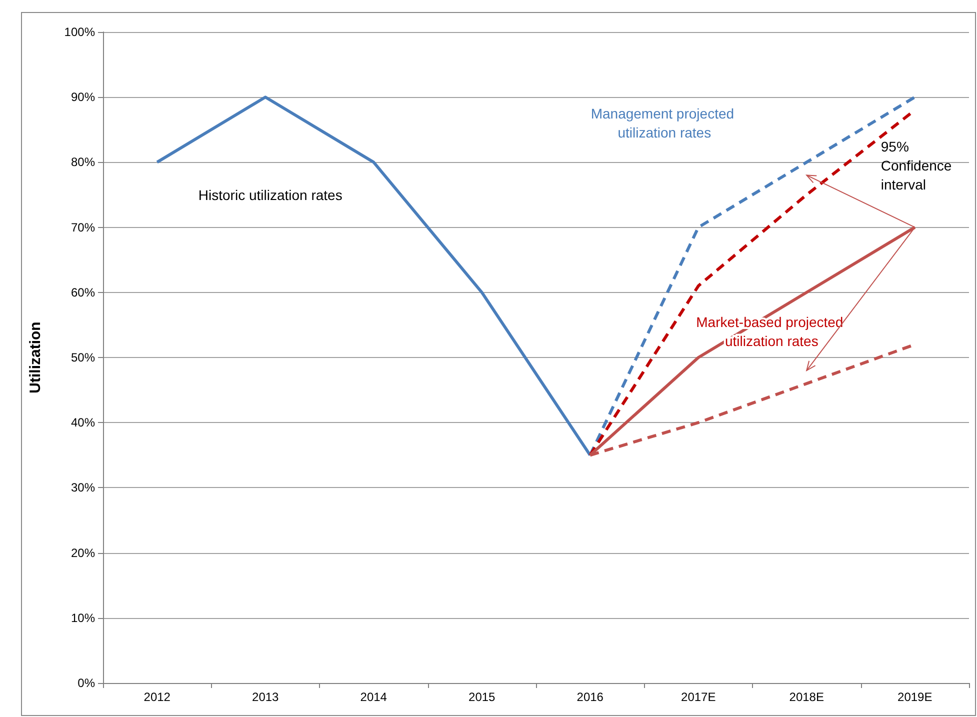 The image size is (977, 717). Describe the element at coordinates (83, 617) in the screenshot. I see `y-tick-label: 10%` at that location.